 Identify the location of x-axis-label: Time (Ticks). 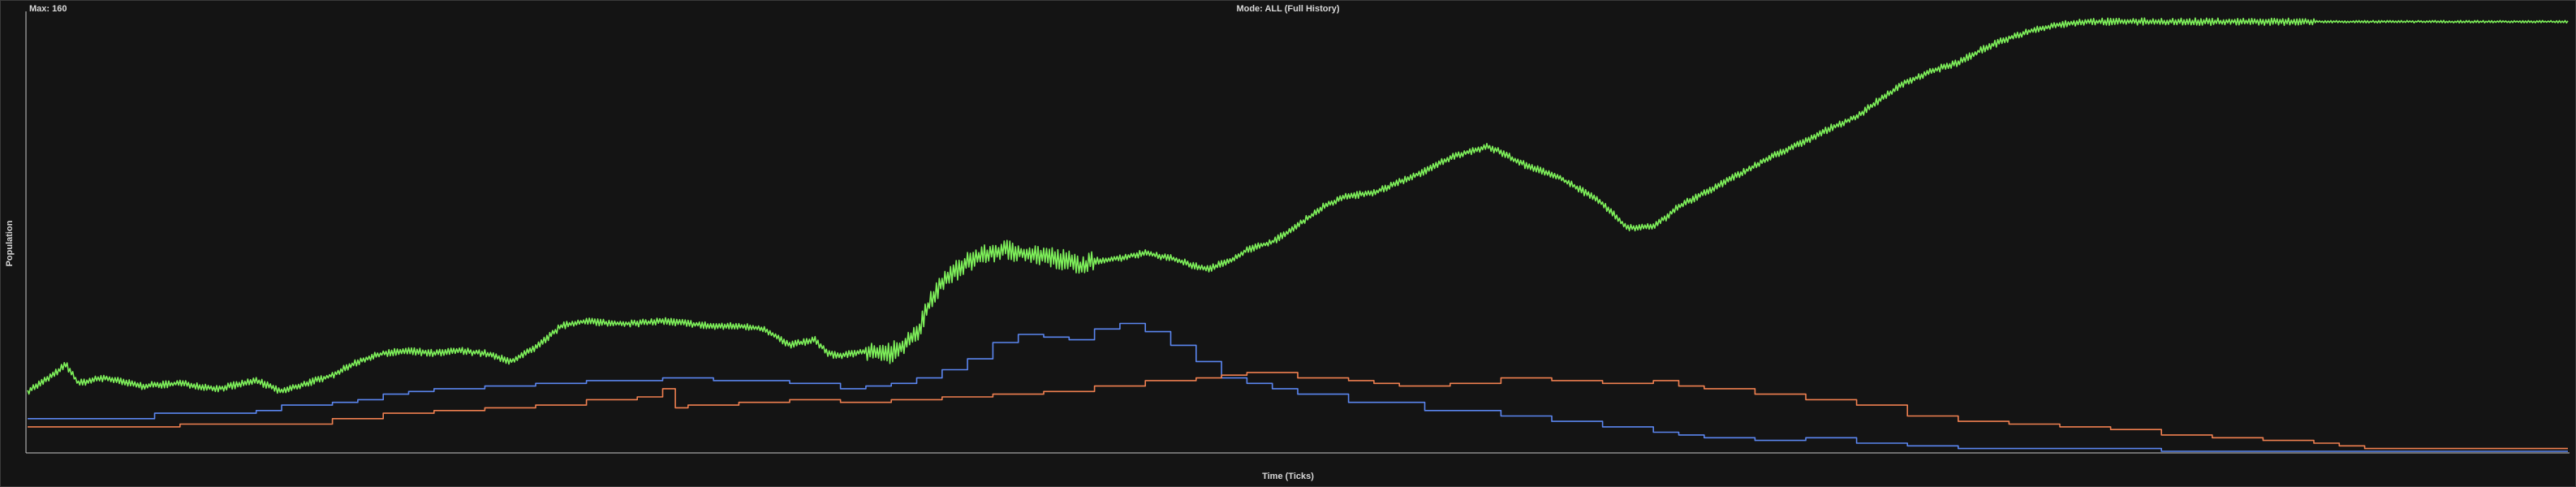
(1288, 477).